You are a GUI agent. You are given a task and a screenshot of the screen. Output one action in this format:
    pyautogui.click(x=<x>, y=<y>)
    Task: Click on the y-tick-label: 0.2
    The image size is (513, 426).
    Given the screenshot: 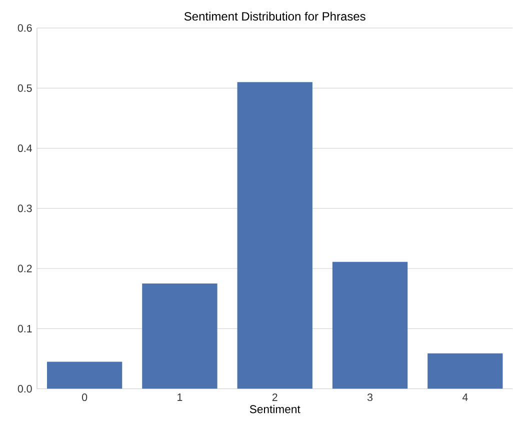 What is the action you would take?
    pyautogui.click(x=25, y=268)
    